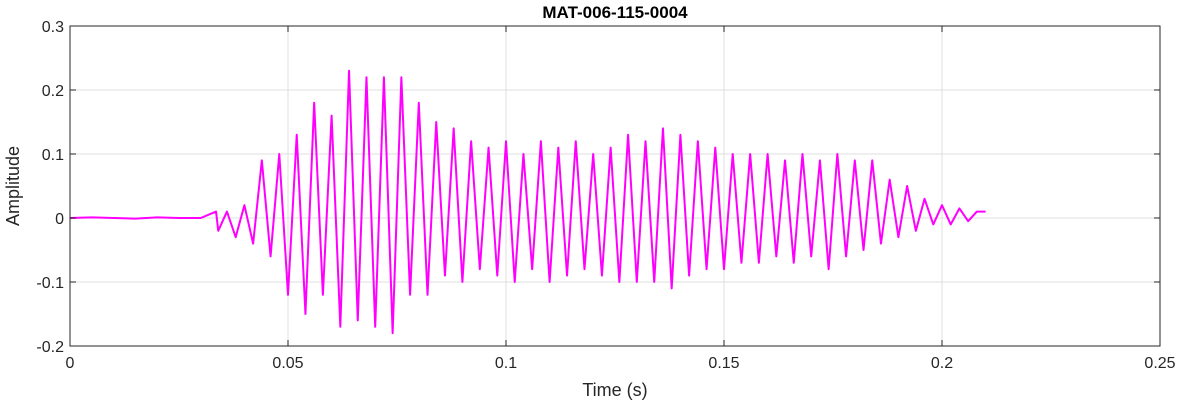 This screenshot has width=1182, height=404. Describe the element at coordinates (50, 283) in the screenshot. I see `y-tick-label: -0.1` at that location.